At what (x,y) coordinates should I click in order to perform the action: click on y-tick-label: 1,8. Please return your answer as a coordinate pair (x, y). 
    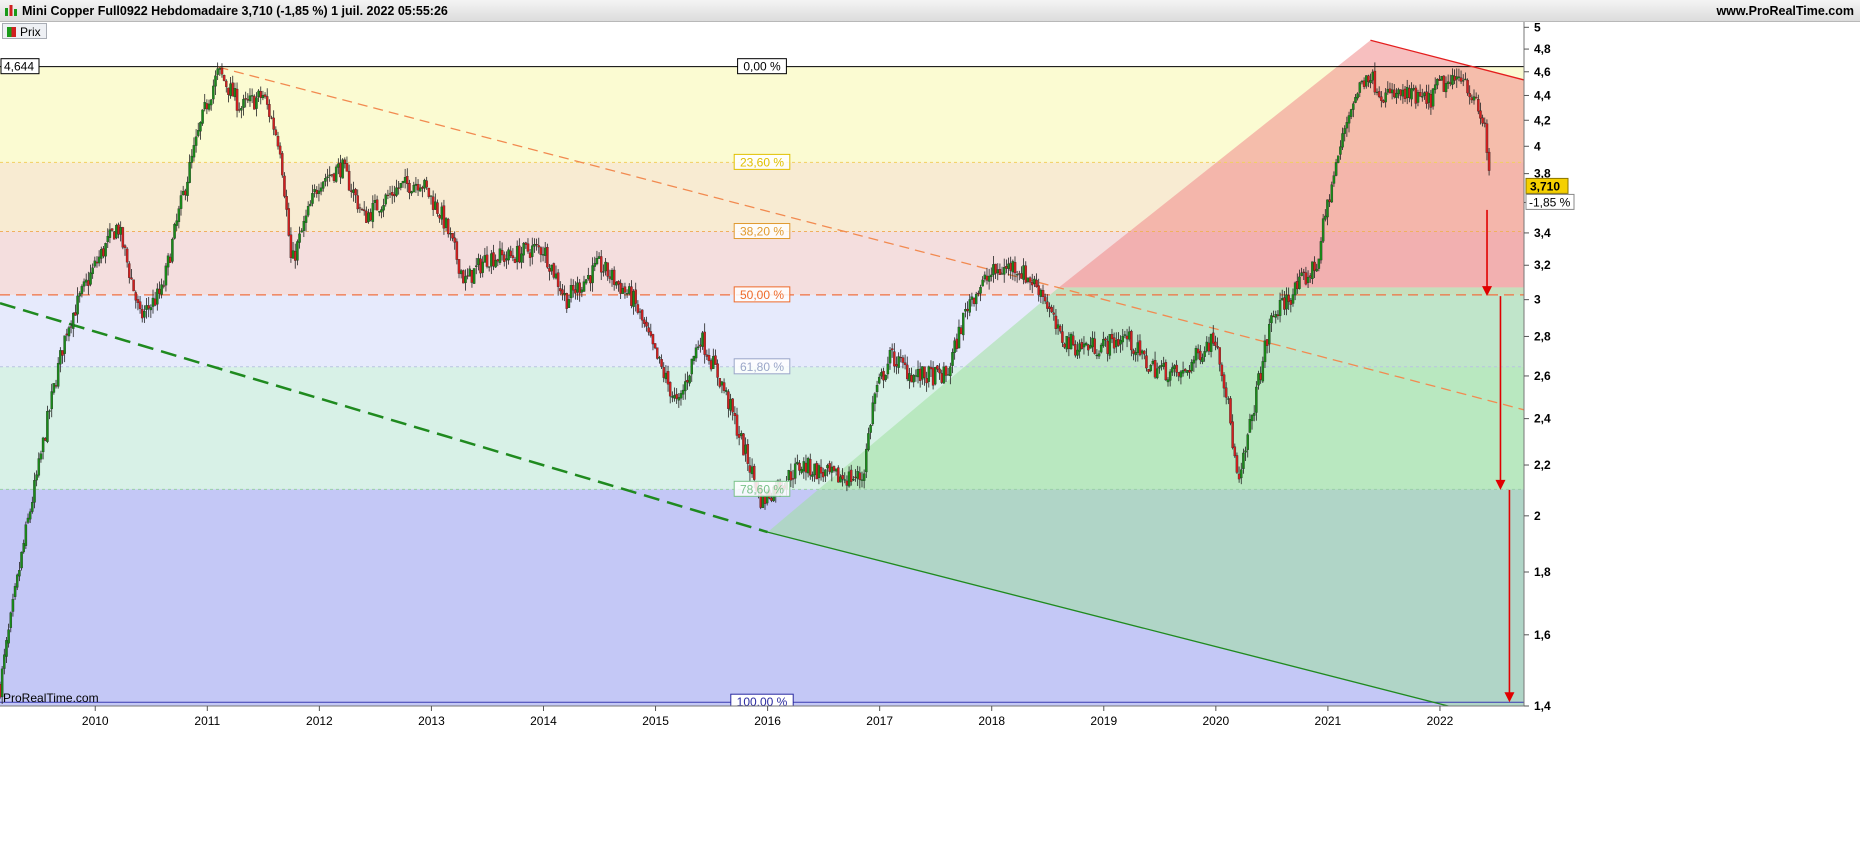
    Looking at the image, I should click on (1542, 572).